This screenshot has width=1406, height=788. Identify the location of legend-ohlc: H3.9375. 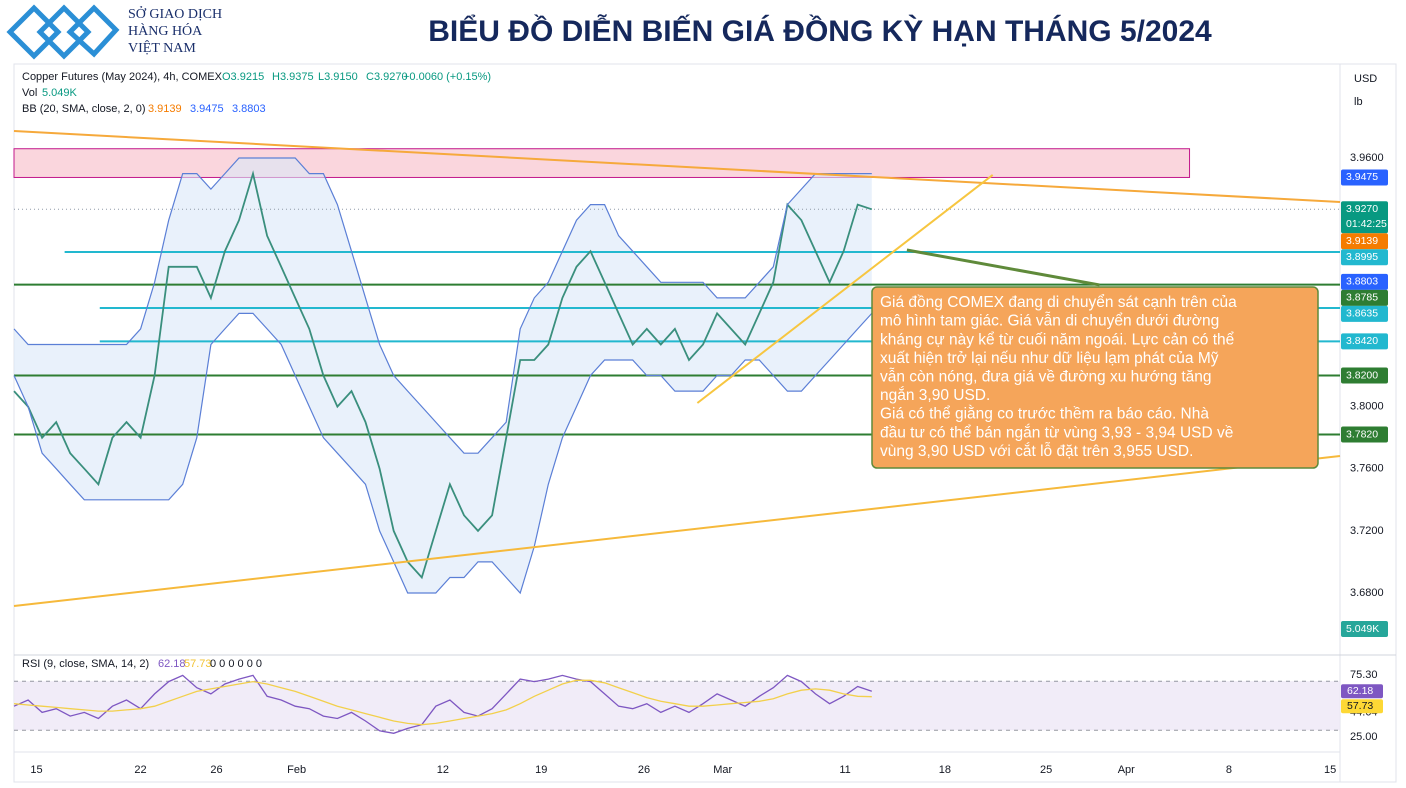
(293, 77).